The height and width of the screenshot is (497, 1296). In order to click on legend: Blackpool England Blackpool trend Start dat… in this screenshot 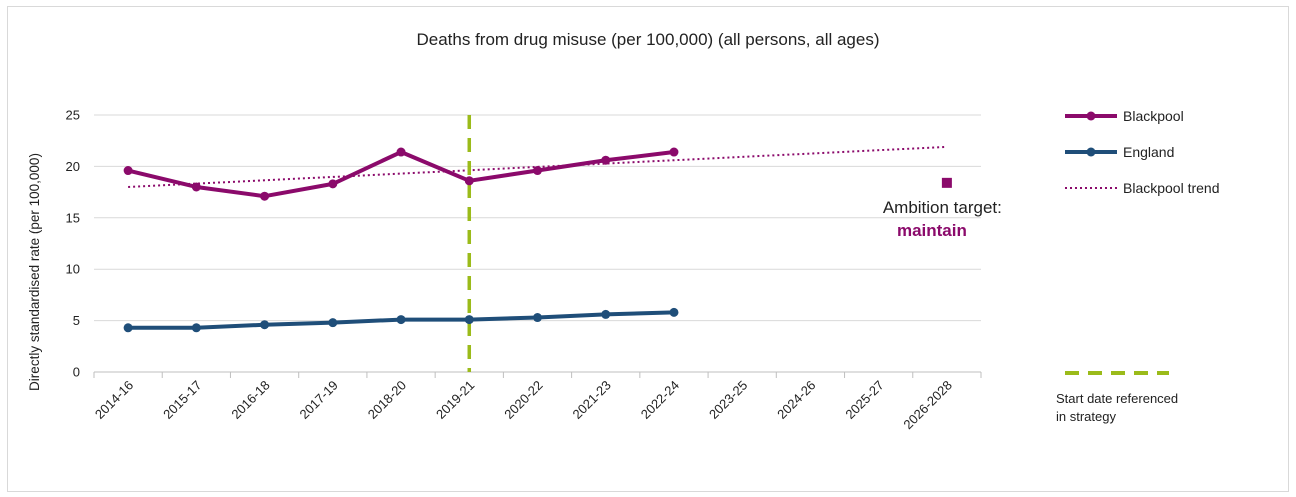, I will do `click(1138, 266)`.